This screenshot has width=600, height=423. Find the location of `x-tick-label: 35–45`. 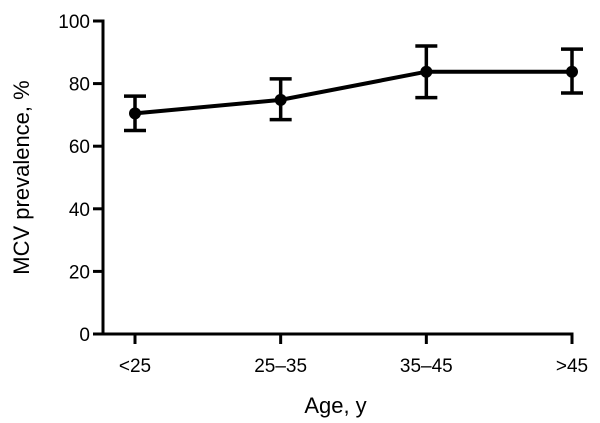

x-tick-label: 35–45 is located at coordinates (426, 366).